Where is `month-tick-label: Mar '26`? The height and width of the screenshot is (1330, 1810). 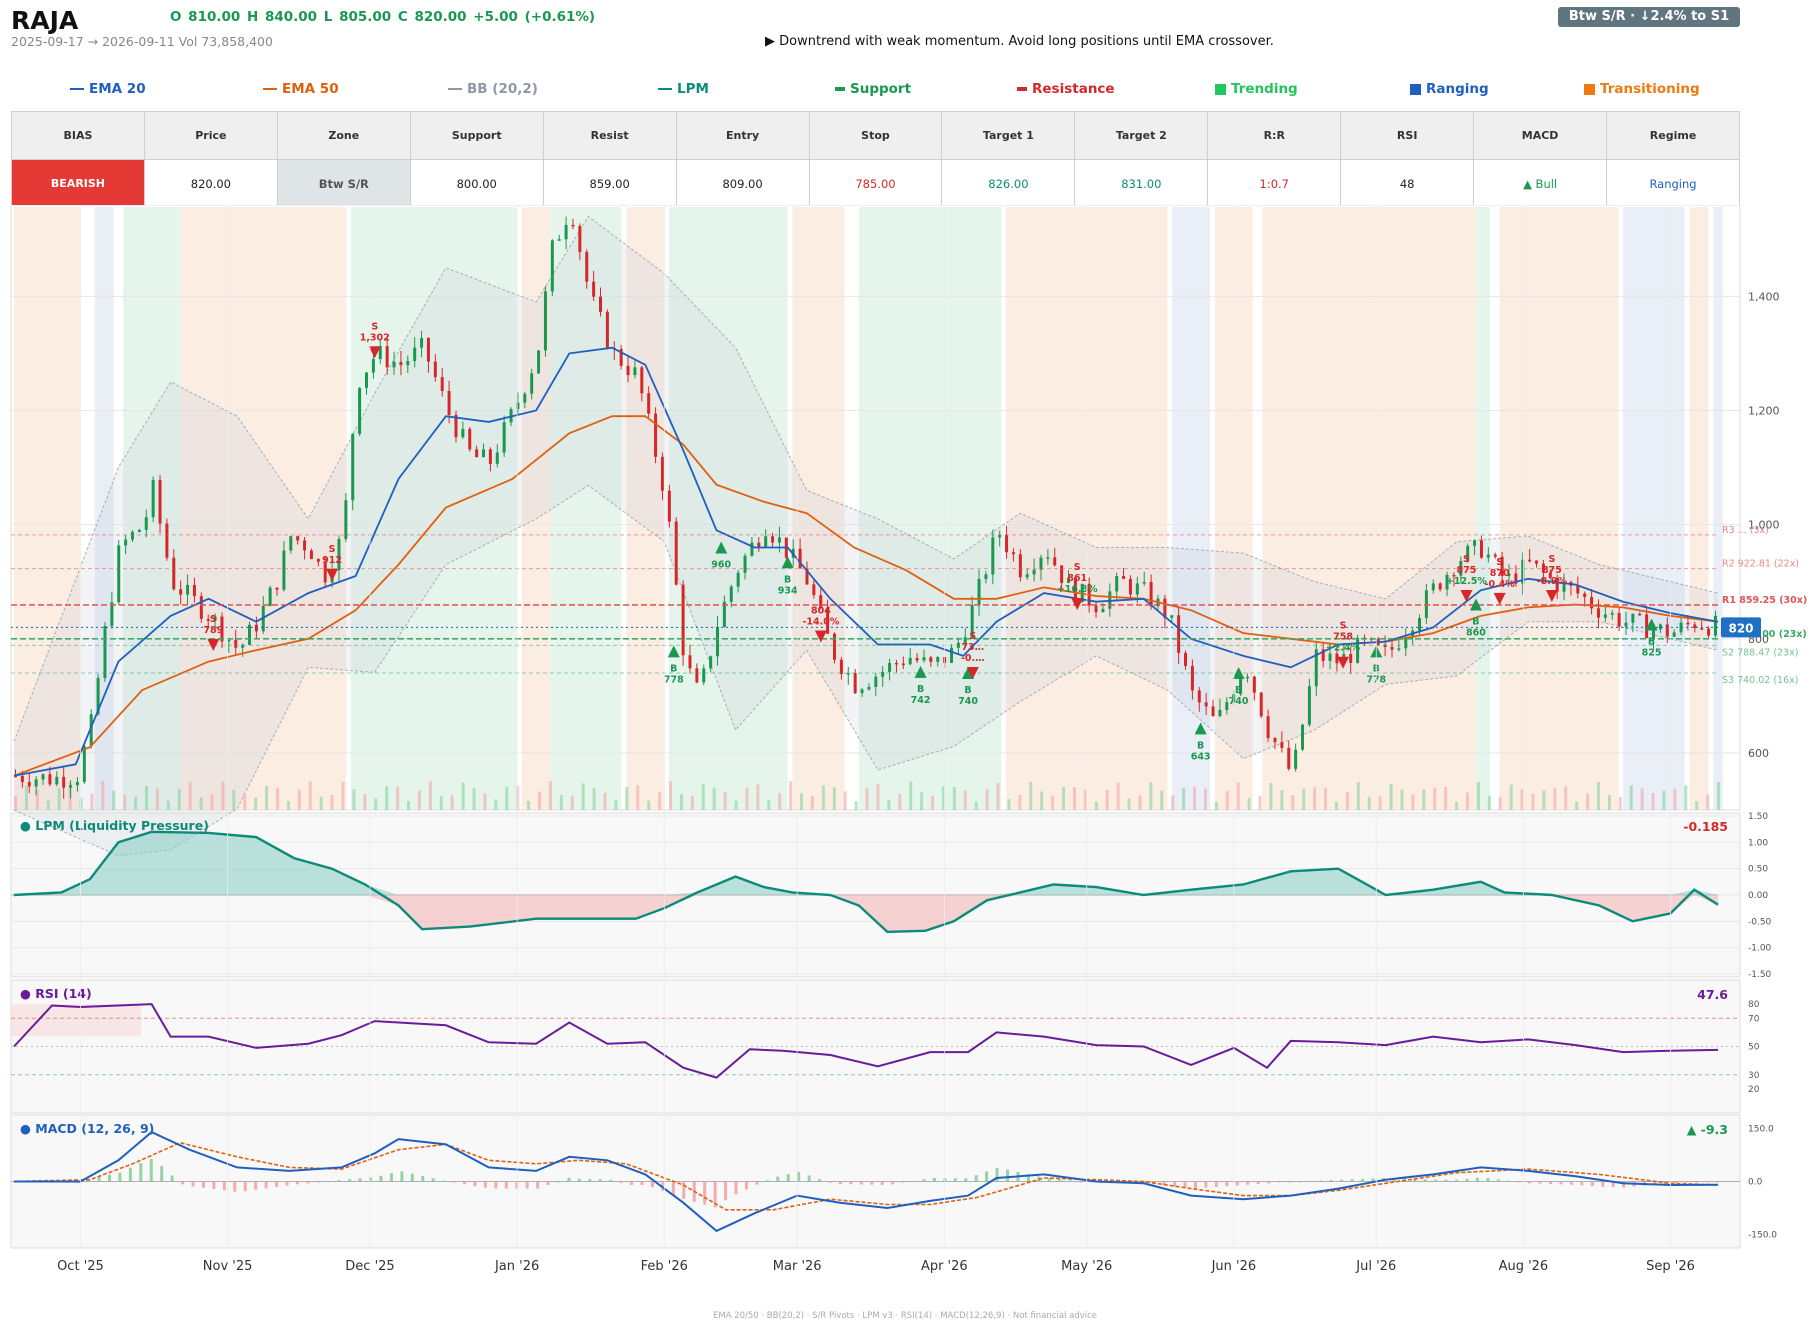 month-tick-label: Mar '26 is located at coordinates (797, 1266).